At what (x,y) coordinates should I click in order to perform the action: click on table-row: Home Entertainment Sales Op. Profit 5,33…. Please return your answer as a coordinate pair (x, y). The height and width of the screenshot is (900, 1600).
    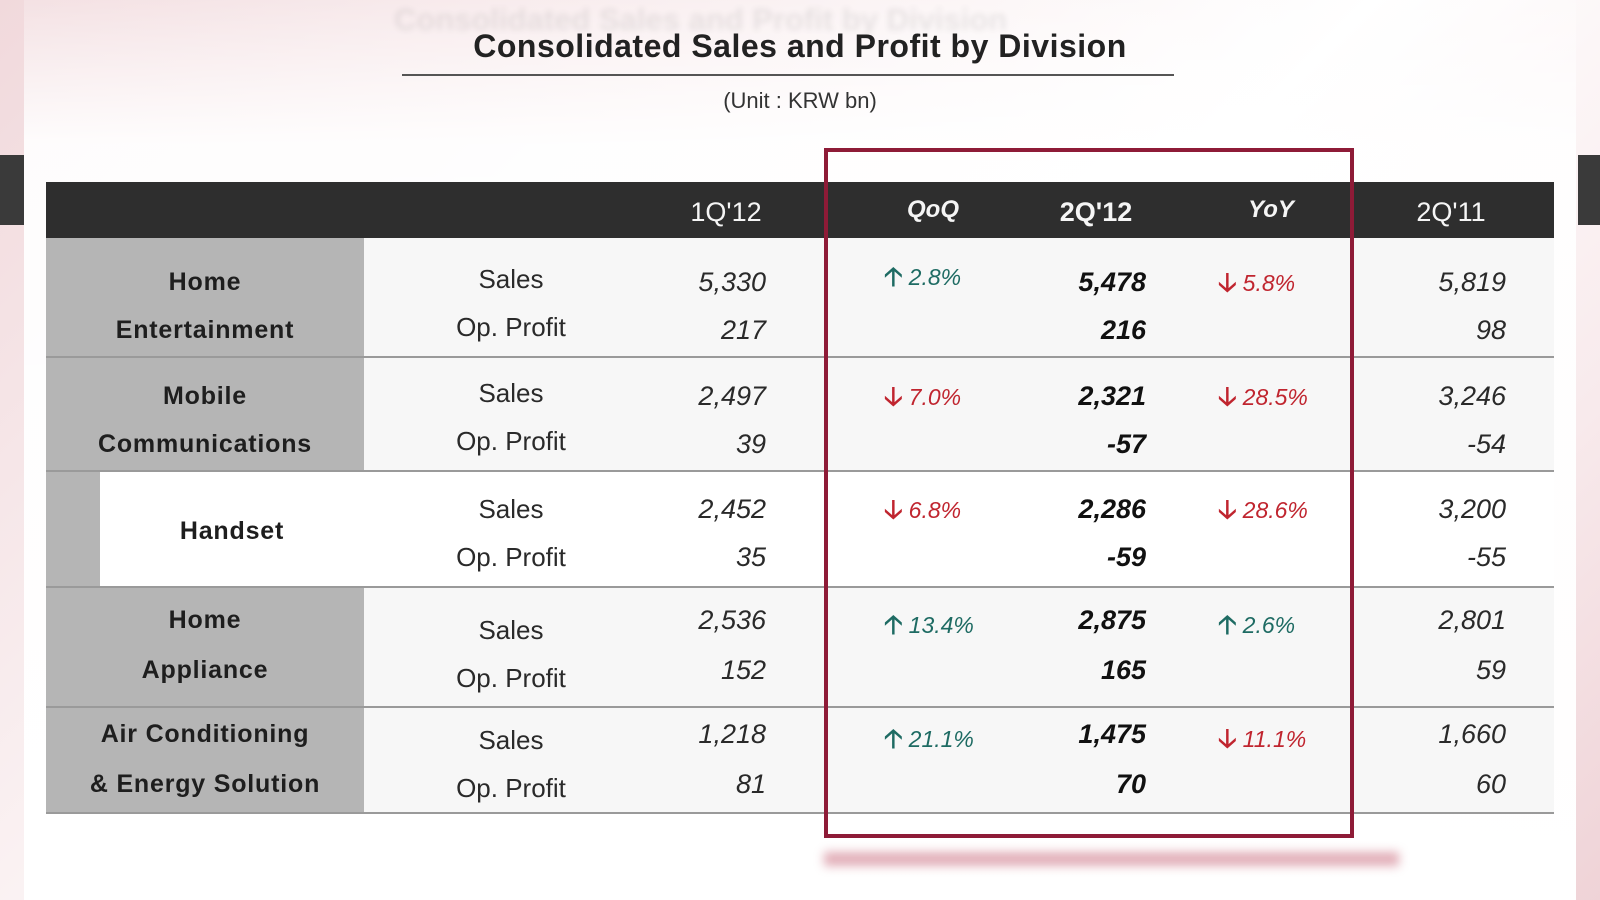
    Looking at the image, I should click on (800, 298).